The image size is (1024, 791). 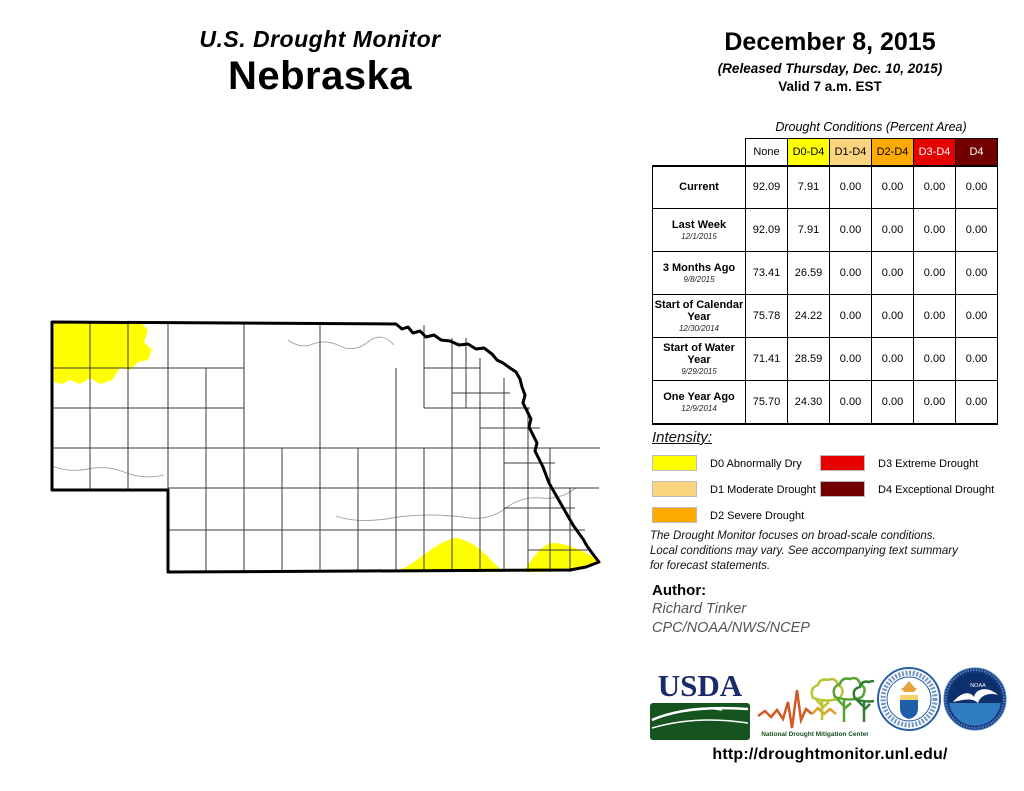 I want to click on d0-area-northwest, so click(x=103, y=353).